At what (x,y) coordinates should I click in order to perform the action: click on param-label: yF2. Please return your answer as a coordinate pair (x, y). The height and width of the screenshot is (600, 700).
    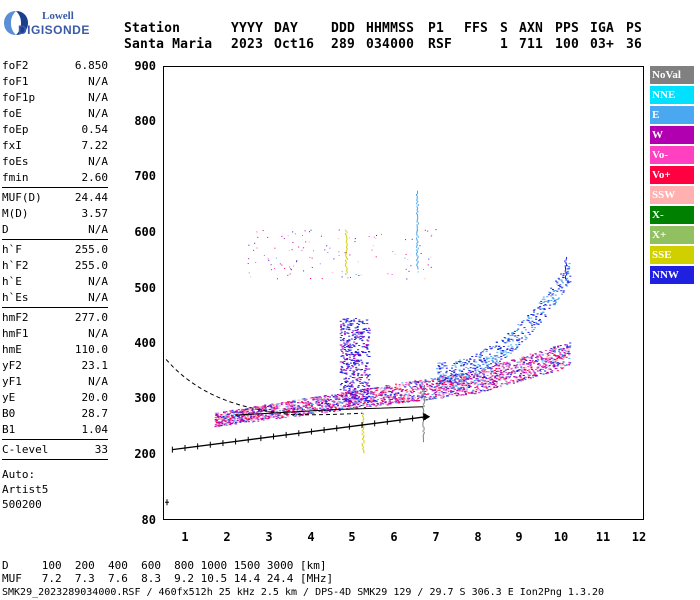
    Looking at the image, I should click on (12, 365).